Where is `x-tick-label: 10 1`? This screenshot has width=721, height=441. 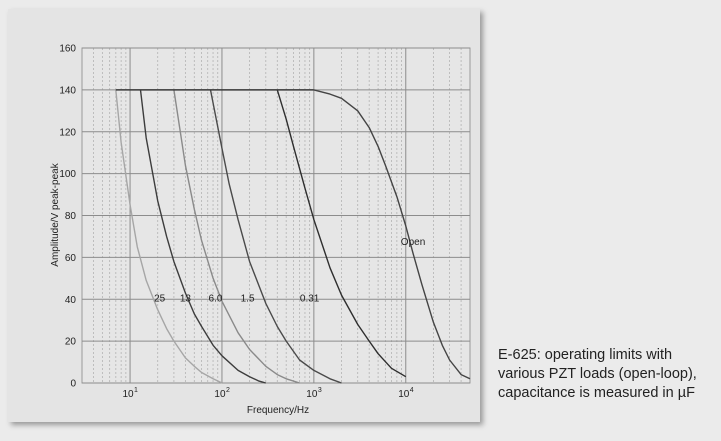
x-tick-label: 10 1 is located at coordinates (130, 393).